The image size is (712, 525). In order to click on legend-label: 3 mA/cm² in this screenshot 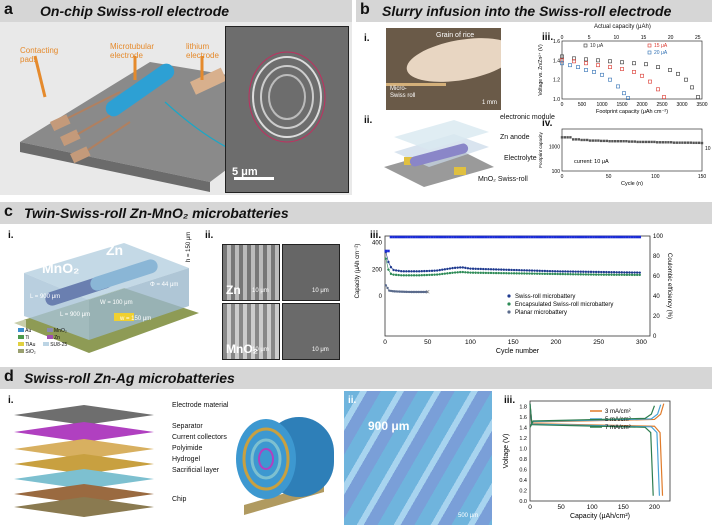, I will do `click(618, 412)`.